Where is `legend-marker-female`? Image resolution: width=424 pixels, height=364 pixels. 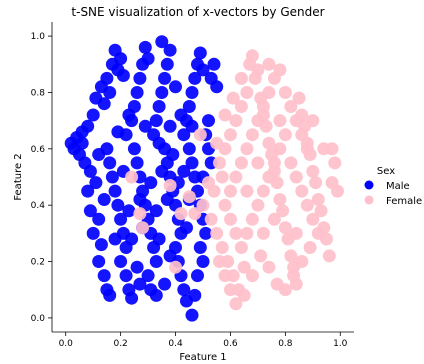
legend-marker-female is located at coordinates (369, 200).